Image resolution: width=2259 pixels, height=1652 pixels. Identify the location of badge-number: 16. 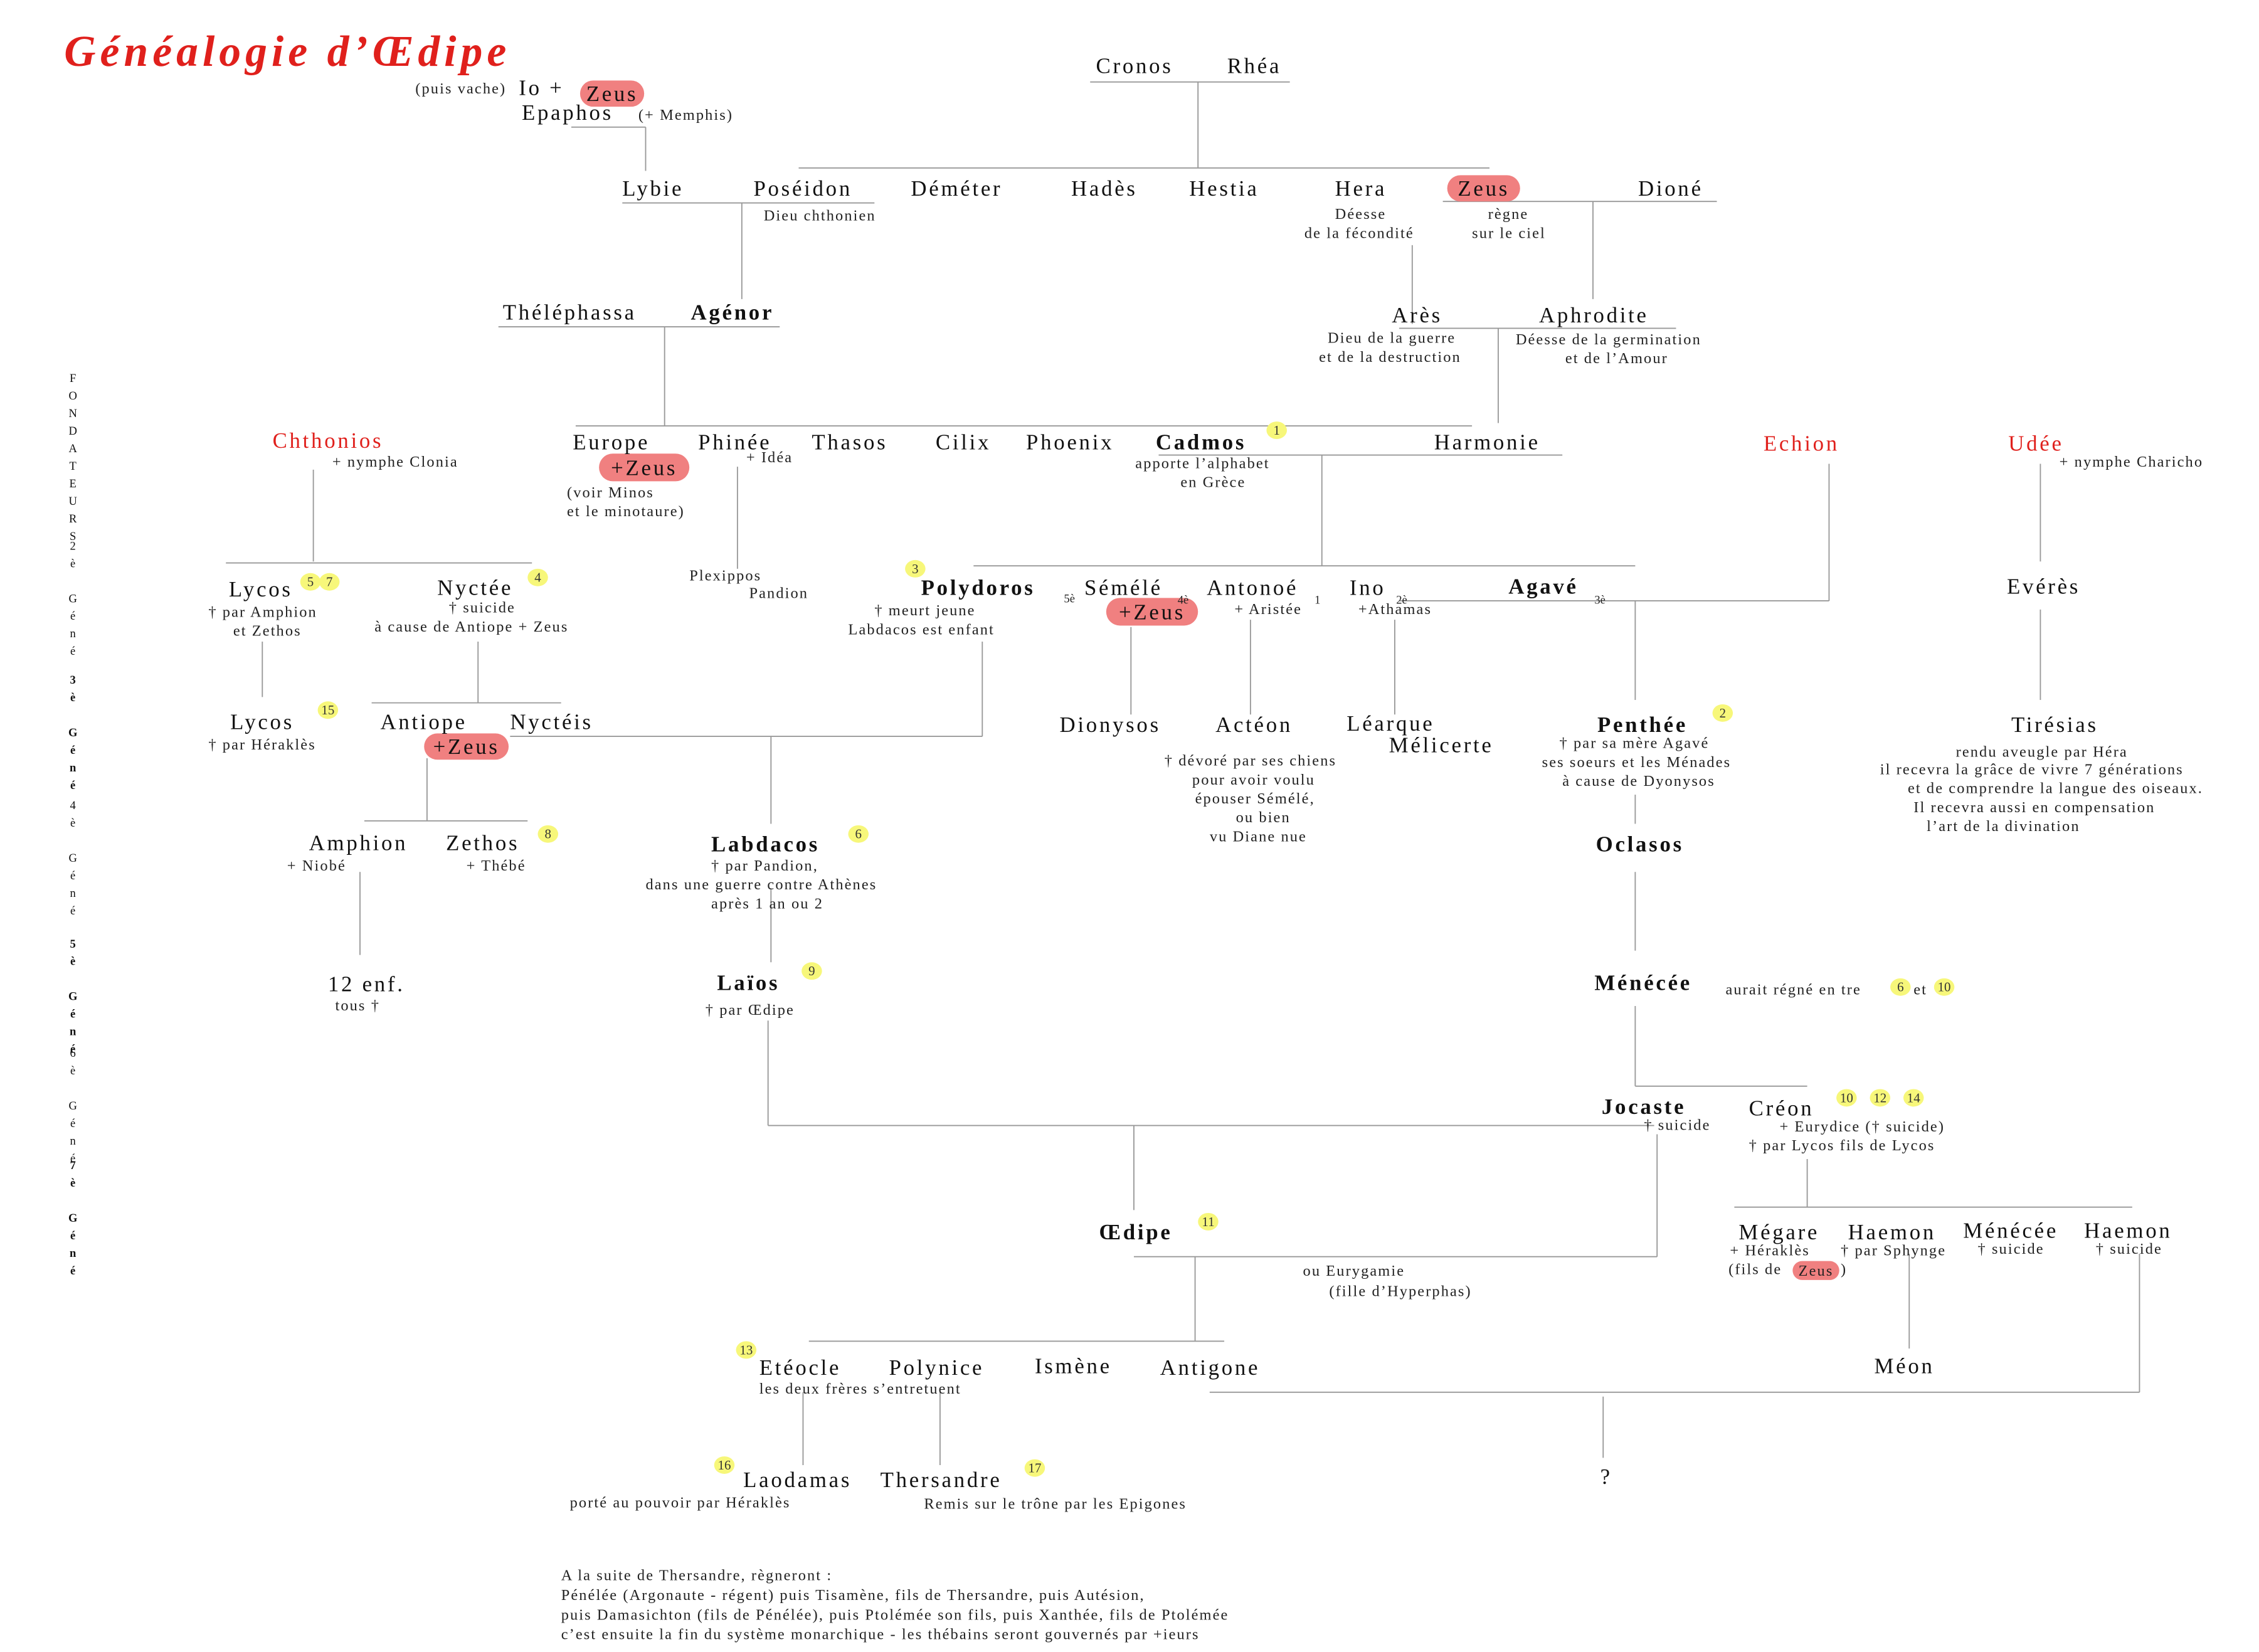
(724, 1465).